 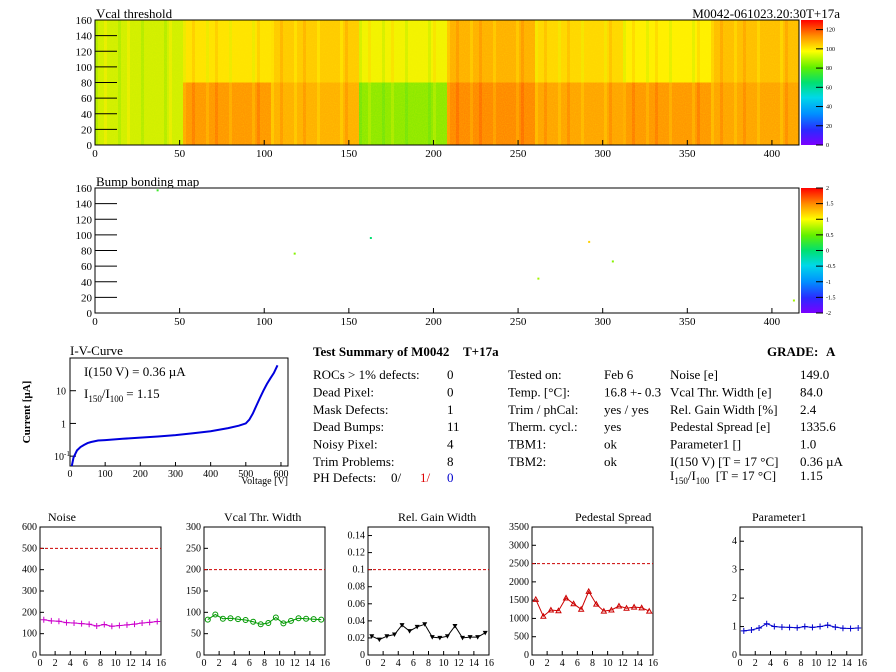 What do you see at coordinates (29, 527) in the screenshot?
I see `y-tick-label: 600` at bounding box center [29, 527].